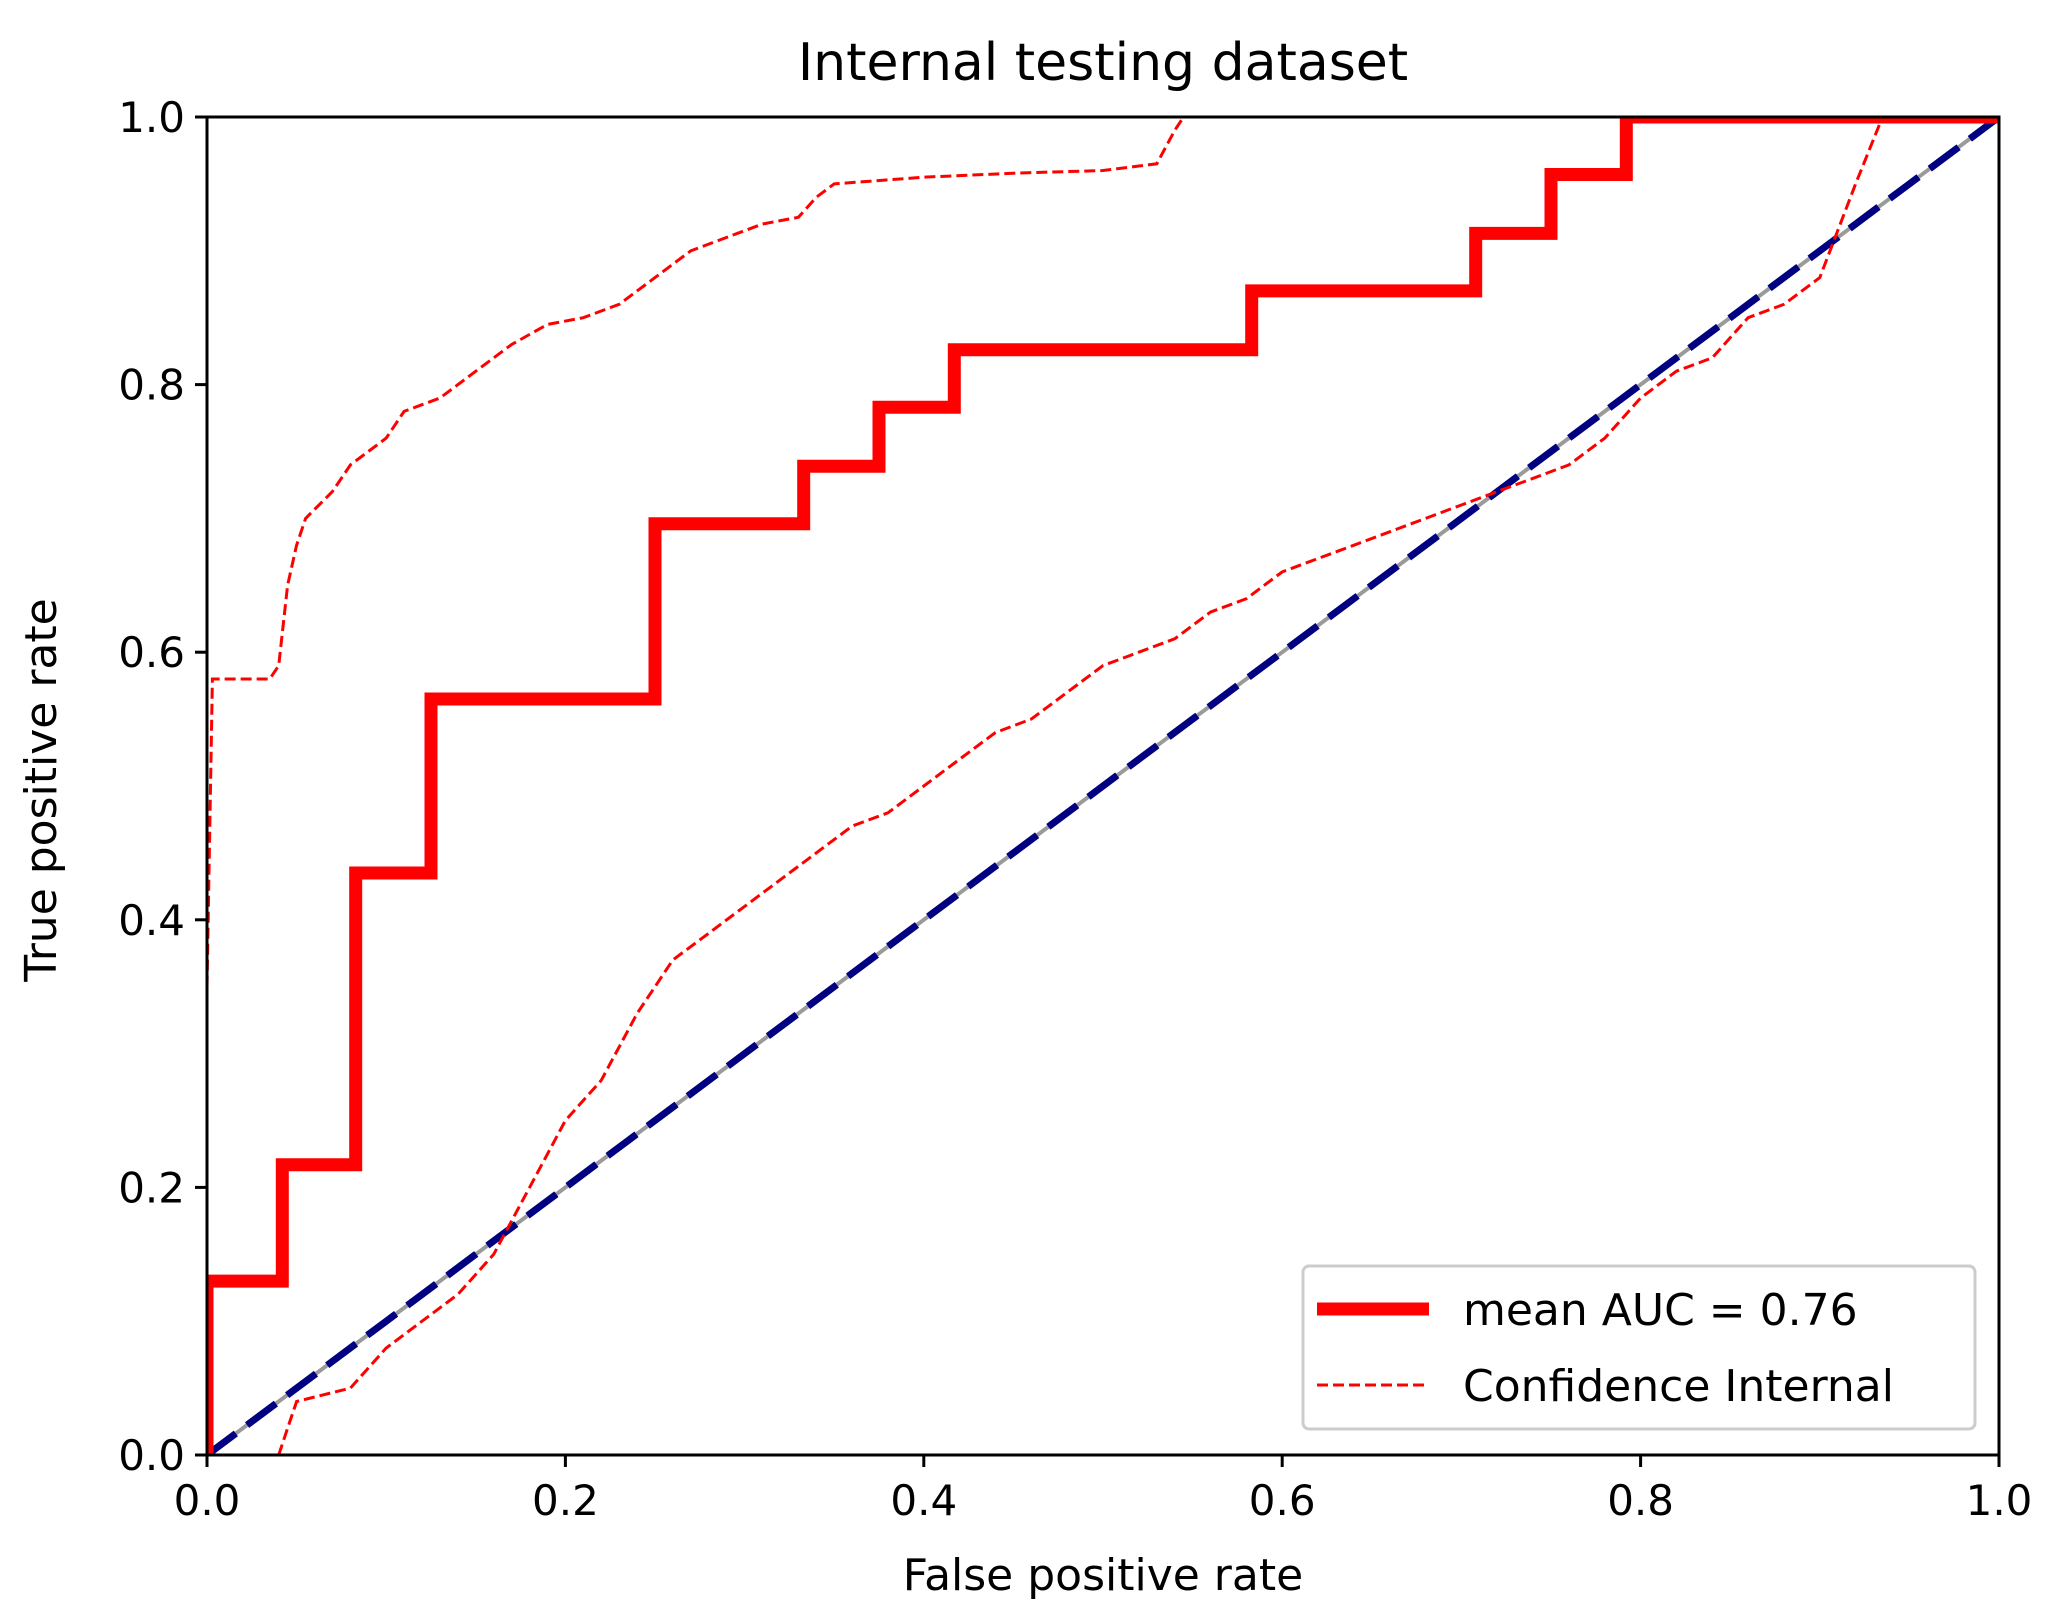 The height and width of the screenshot is (1623, 2054). Describe the element at coordinates (1660, 1310) in the screenshot. I see `legend-label-0: mean AUC = 0.76` at that location.